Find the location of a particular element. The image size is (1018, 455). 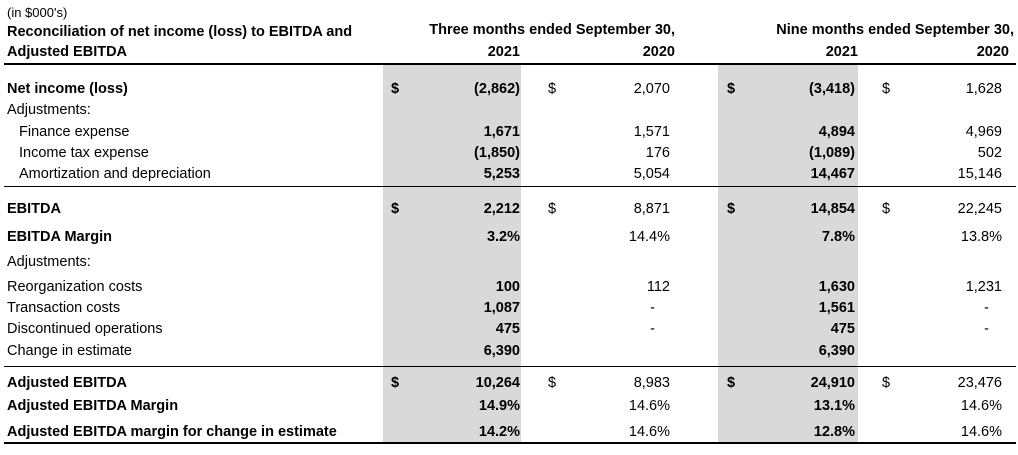

nine-months-header: Nine months ended September 30, is located at coordinates (895, 30).